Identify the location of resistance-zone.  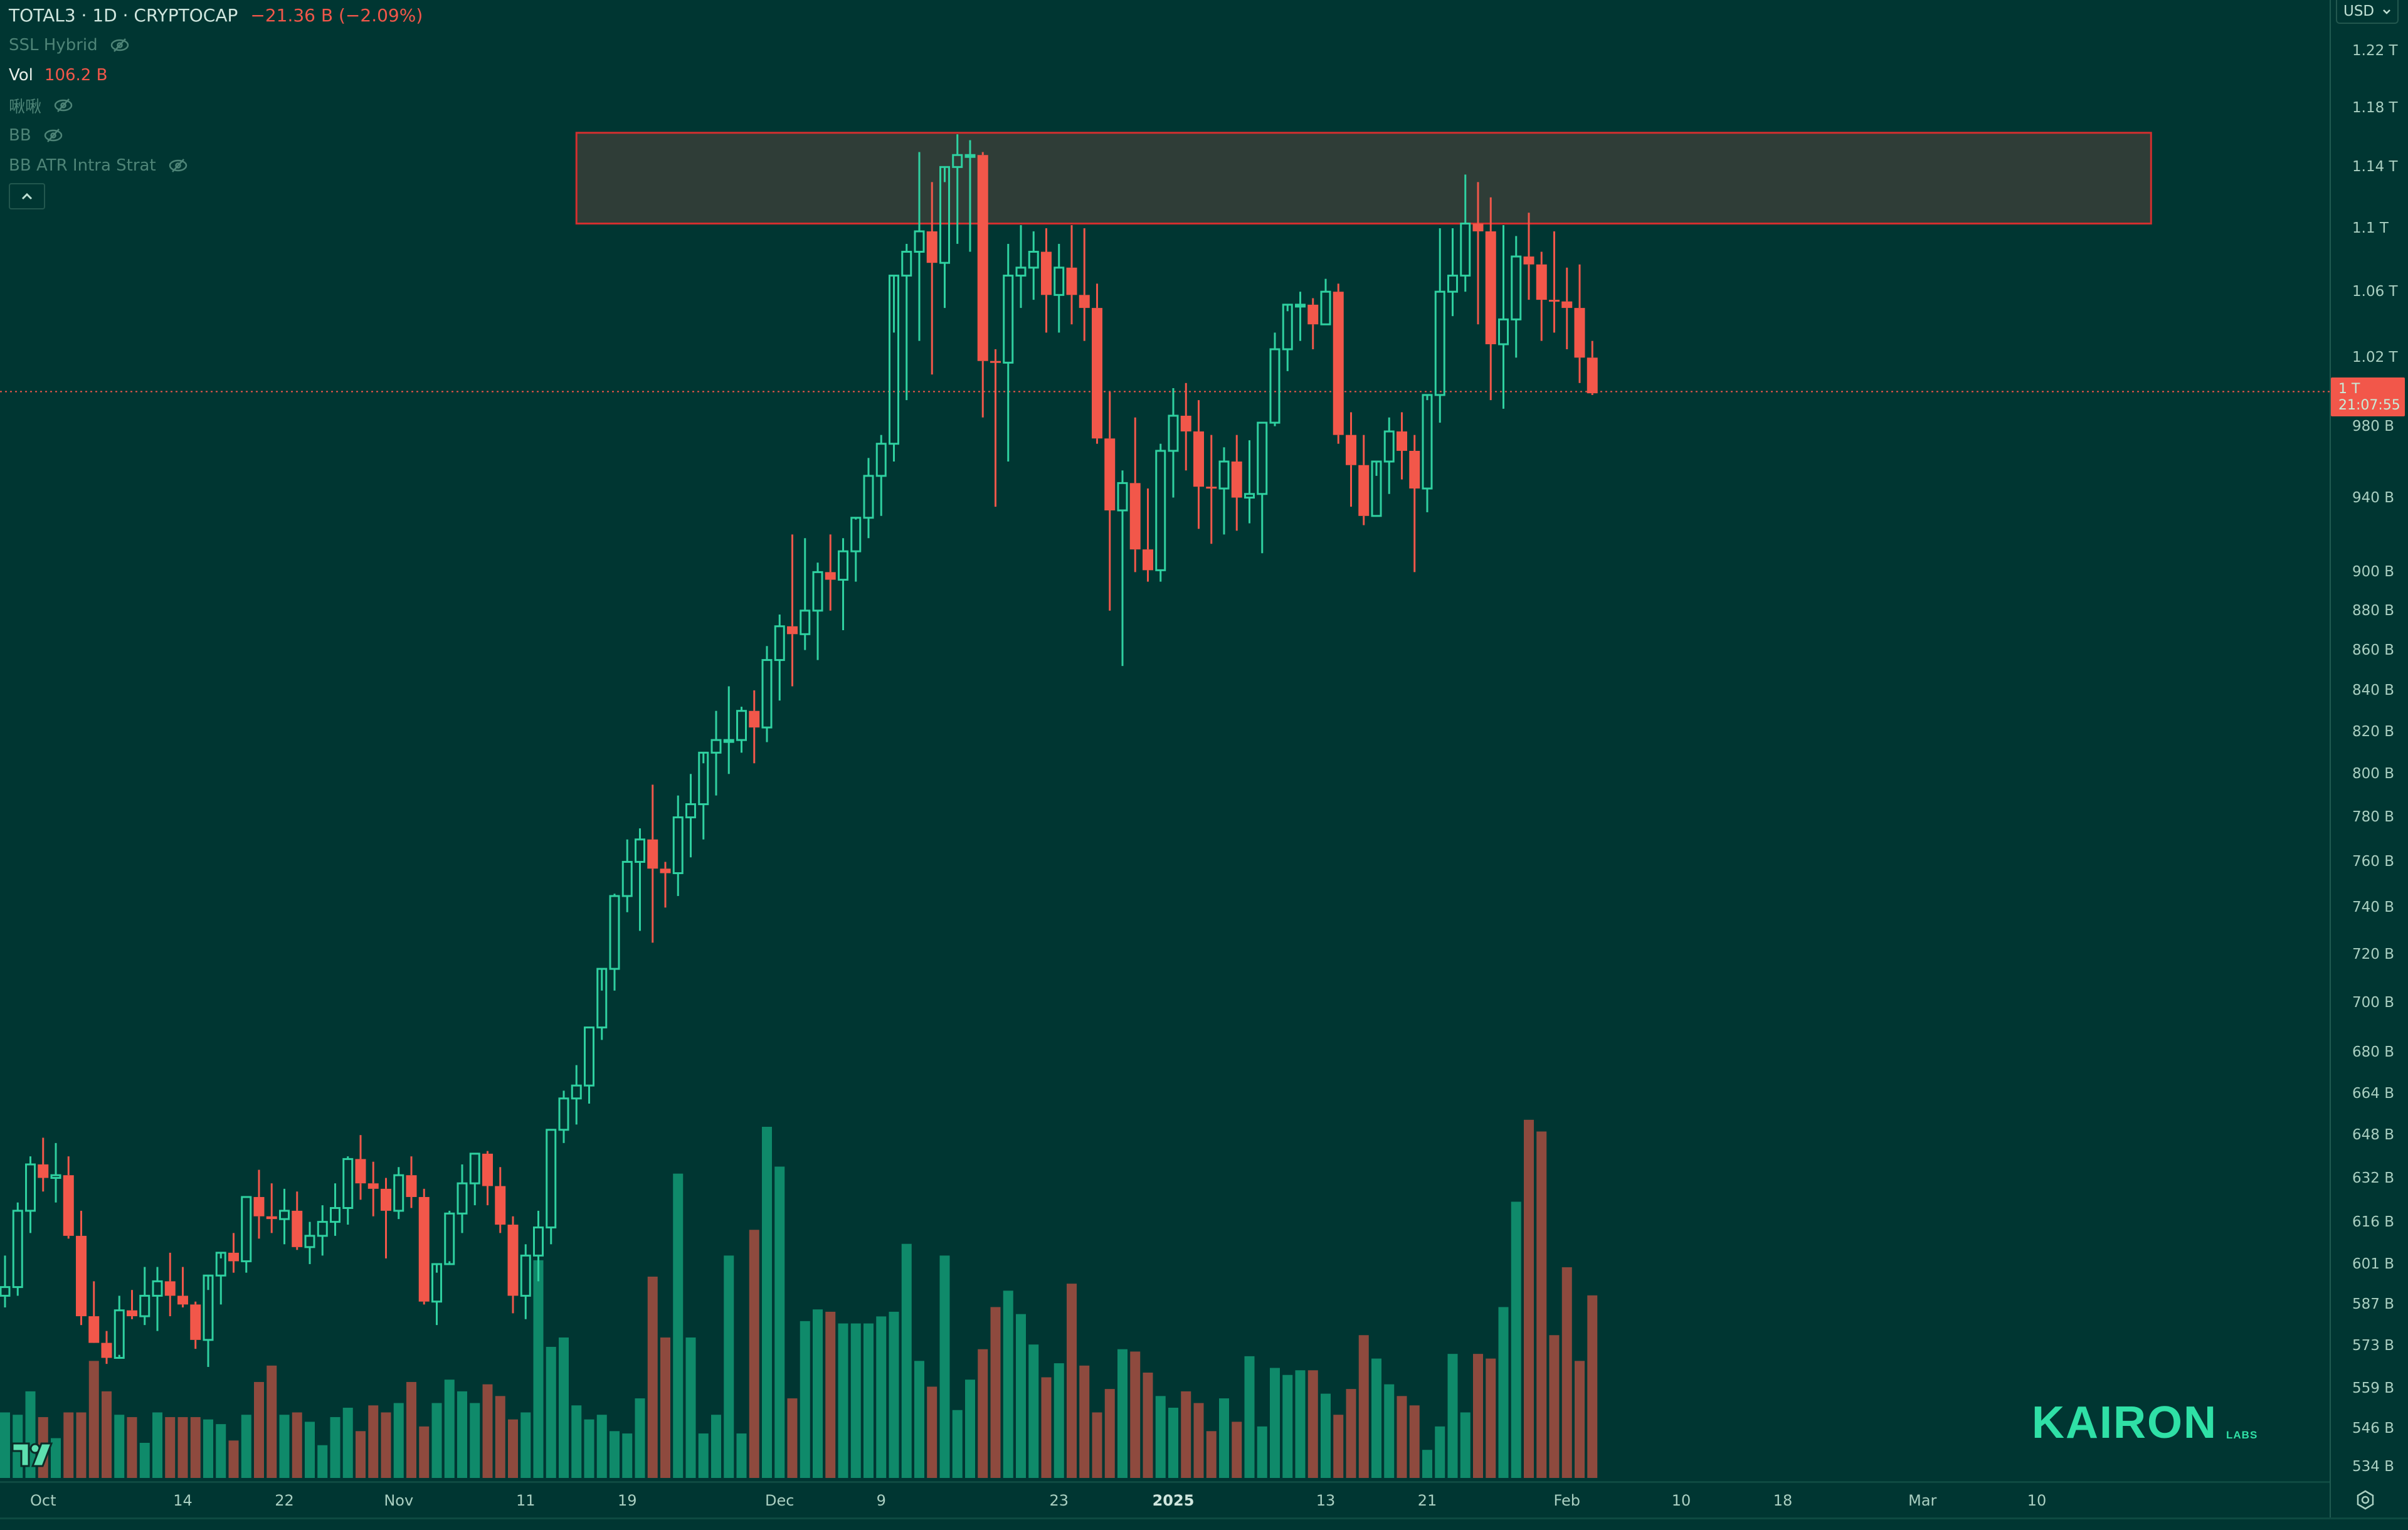
(1363, 178).